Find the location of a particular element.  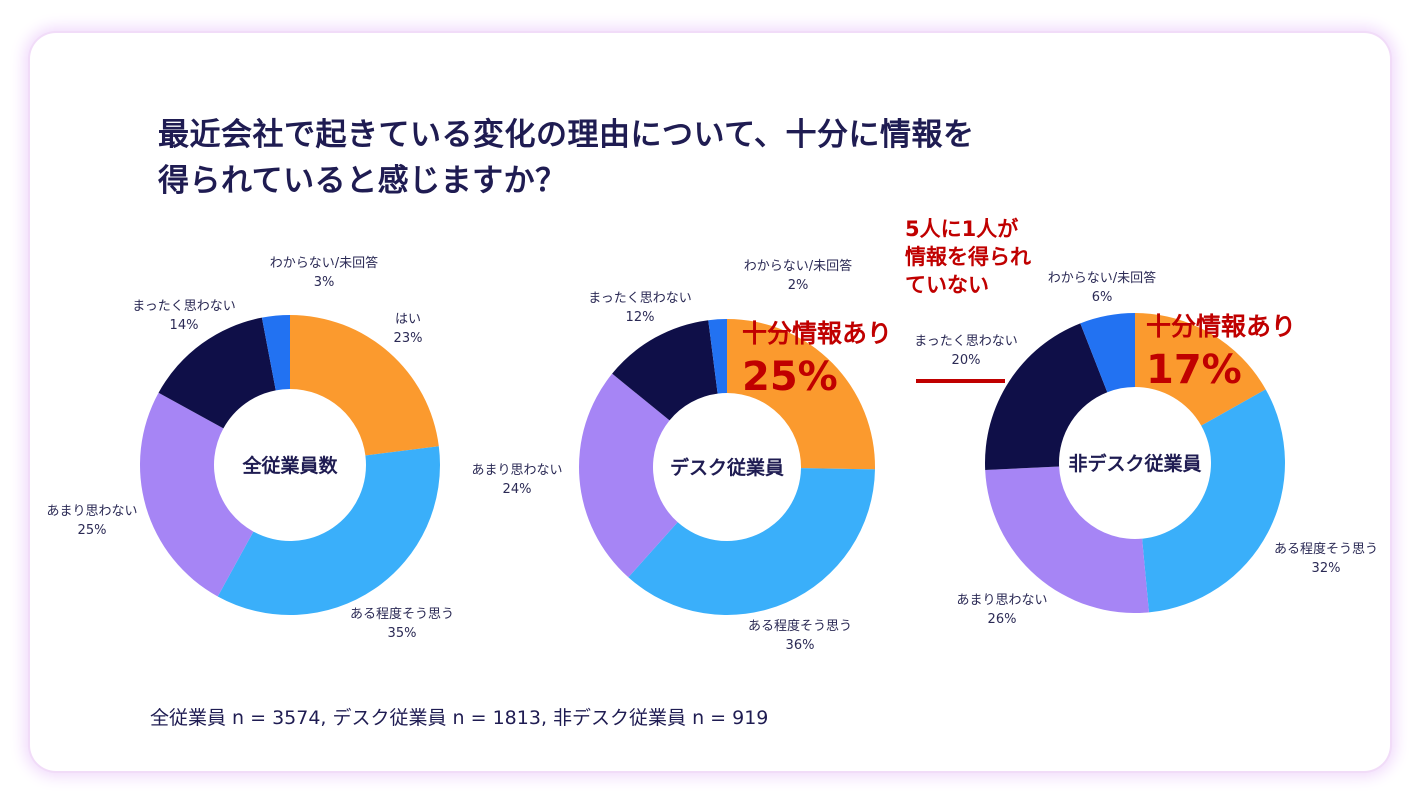

slice-value-rarely-think: 25% is located at coordinates (92, 530).